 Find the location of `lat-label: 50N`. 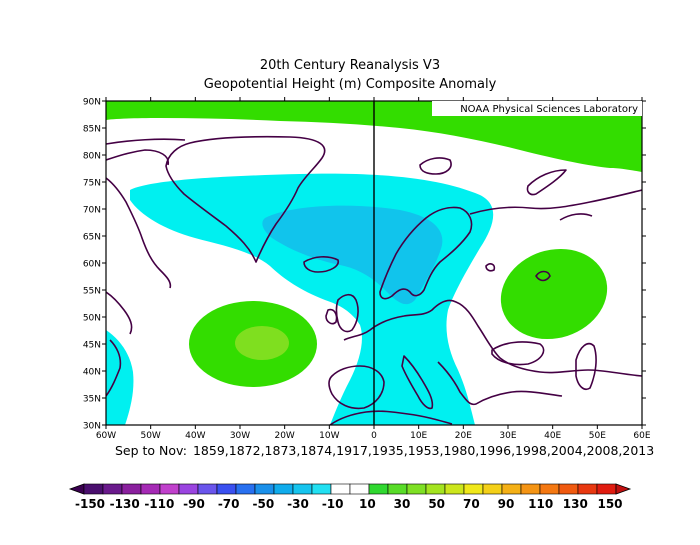

lat-label: 50N is located at coordinates (92, 319).